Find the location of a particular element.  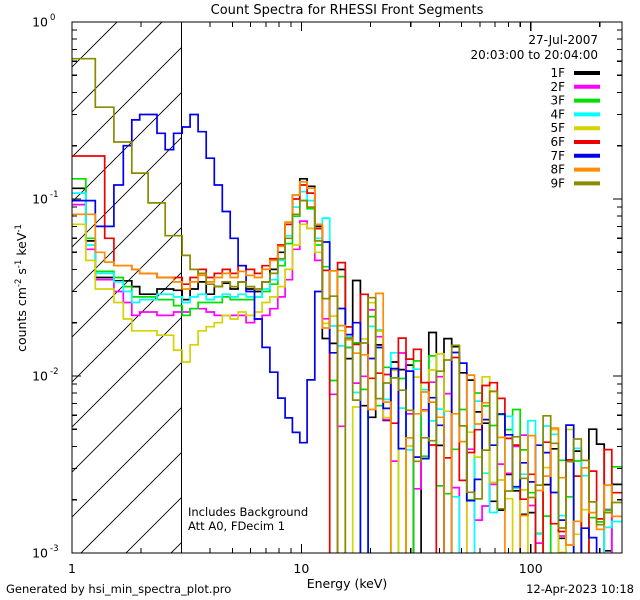

observation-date: 27-Jul-2007 is located at coordinates (563, 40).